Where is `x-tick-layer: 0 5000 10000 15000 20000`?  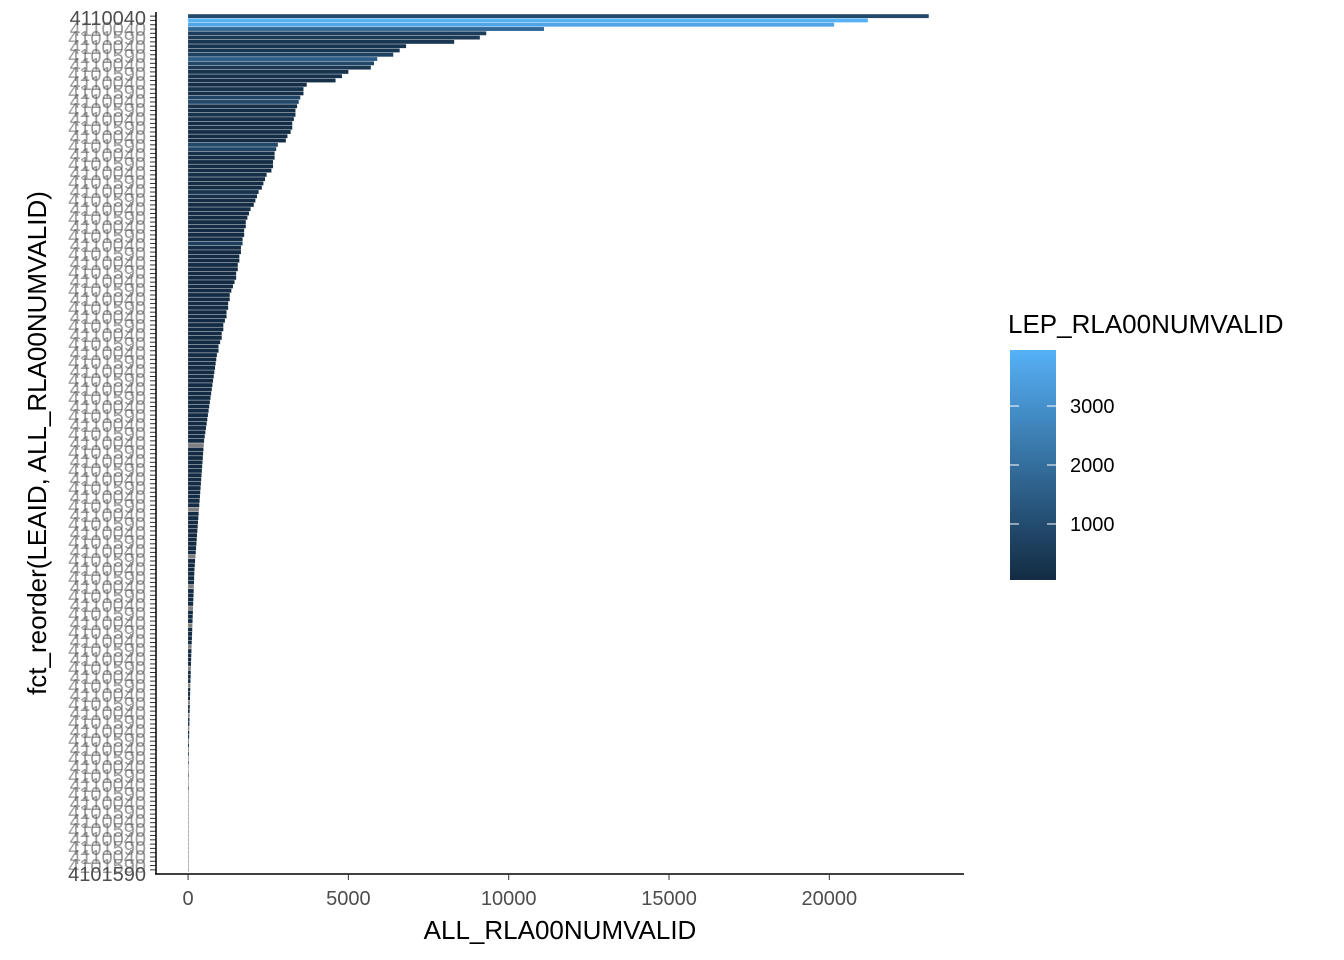
x-tick-layer: 0 5000 10000 15000 20000 is located at coordinates (520, 892).